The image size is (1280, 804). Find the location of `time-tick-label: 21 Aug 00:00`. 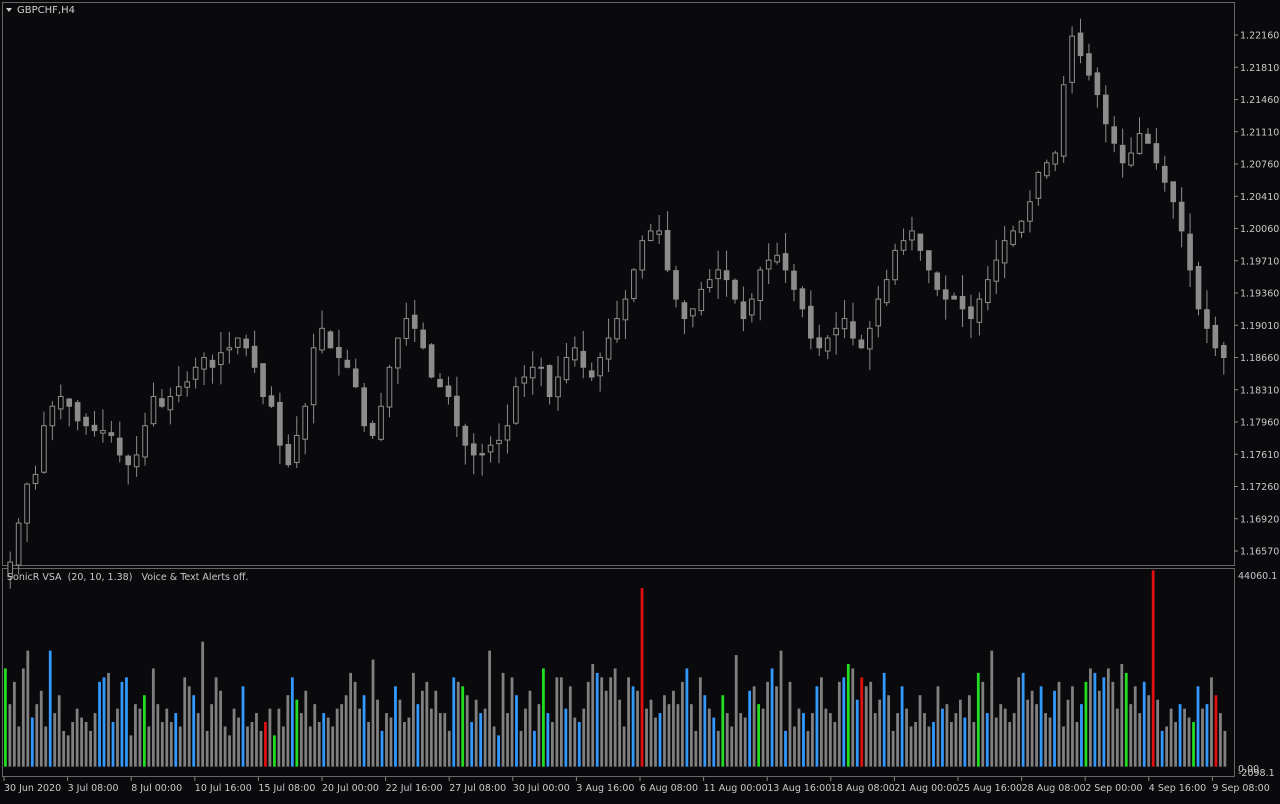

time-tick-label: 21 Aug 00:00 is located at coordinates (926, 788).